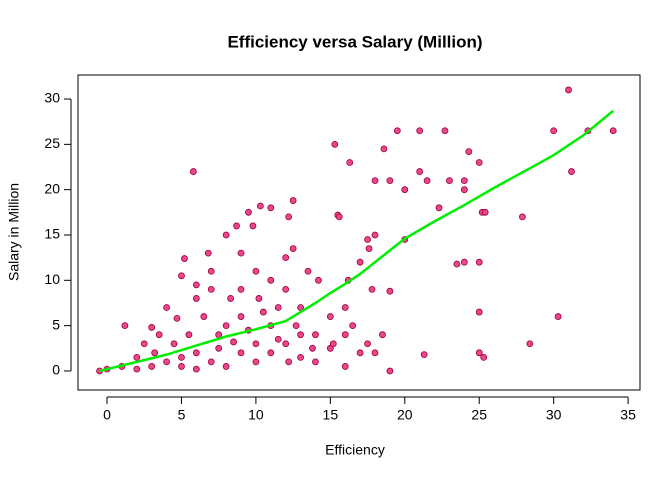 The height and width of the screenshot is (480, 672). I want to click on x-tick-label: 30, so click(554, 415).